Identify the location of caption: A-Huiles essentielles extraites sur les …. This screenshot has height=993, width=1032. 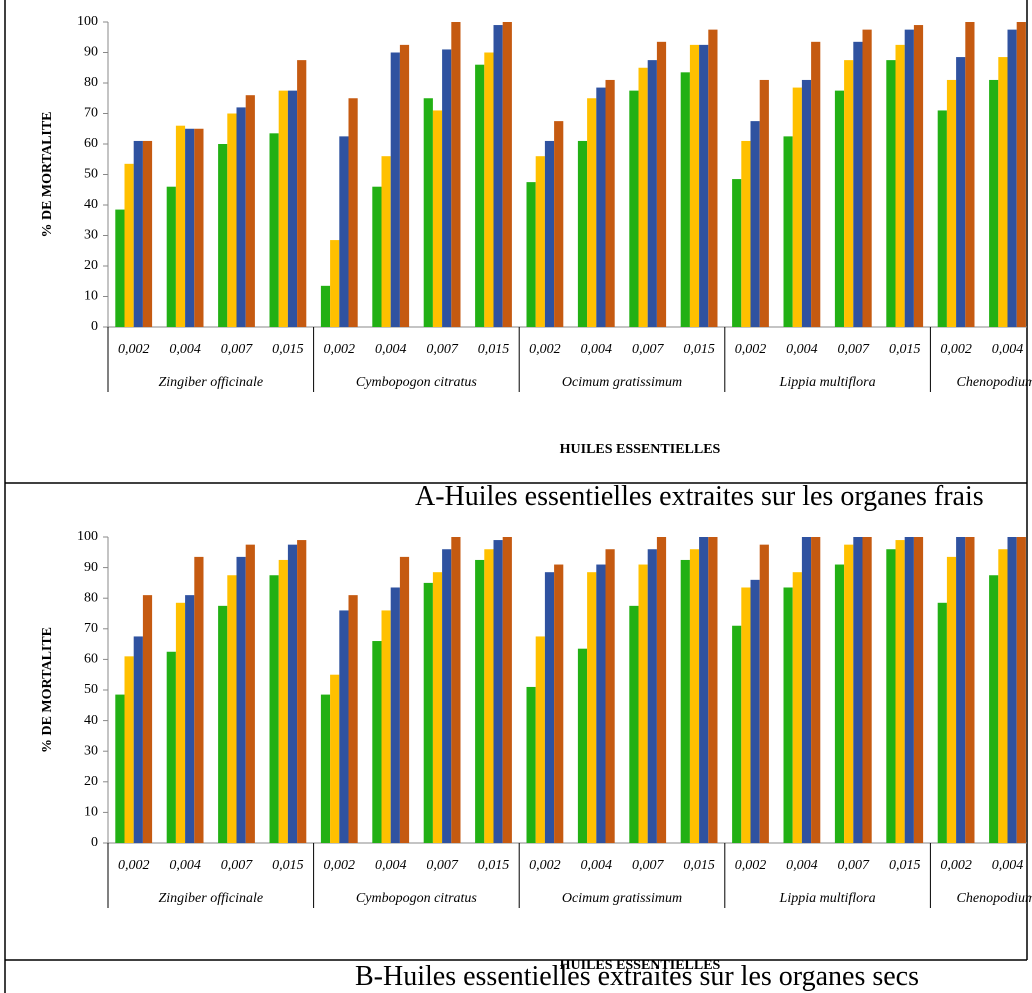
(699, 496).